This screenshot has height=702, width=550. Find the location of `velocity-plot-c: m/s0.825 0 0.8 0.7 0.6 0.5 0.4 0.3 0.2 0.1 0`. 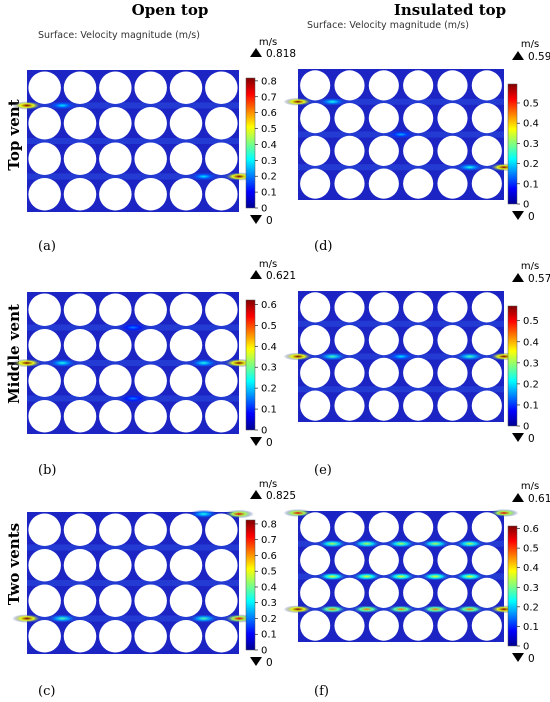

velocity-plot-c: m/s0.825 0 0.8 0.7 0.6 0.5 0.4 0.3 0.2 0.1 0 is located at coordinates (154, 574).